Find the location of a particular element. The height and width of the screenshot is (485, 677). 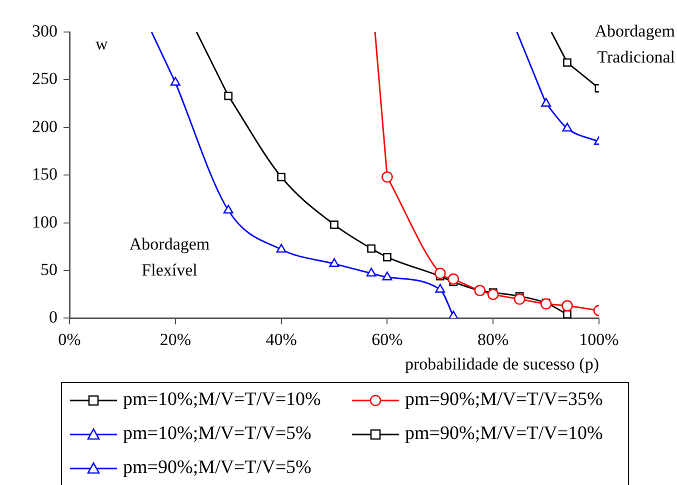

y-tick-label: 50 is located at coordinates (49, 269).